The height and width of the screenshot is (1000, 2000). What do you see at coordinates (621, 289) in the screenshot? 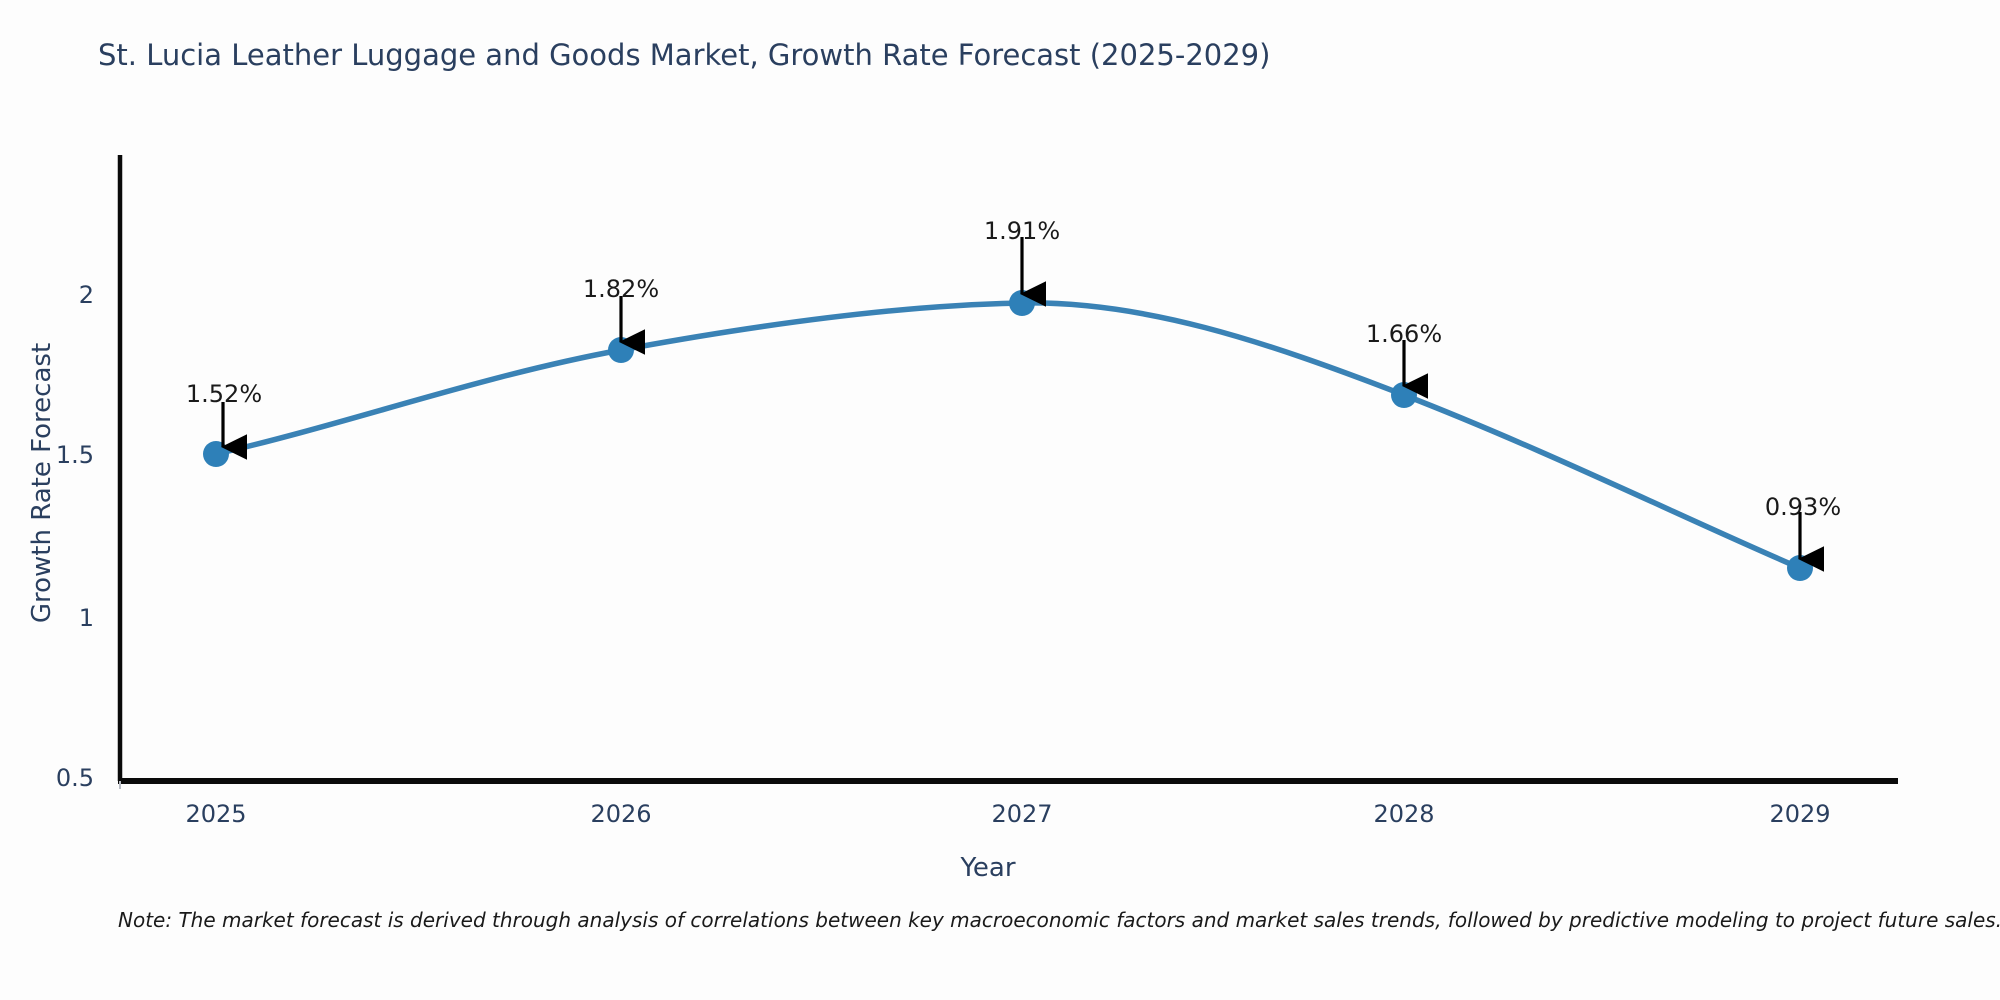
I see `data-label-2026: 1.82%` at bounding box center [621, 289].